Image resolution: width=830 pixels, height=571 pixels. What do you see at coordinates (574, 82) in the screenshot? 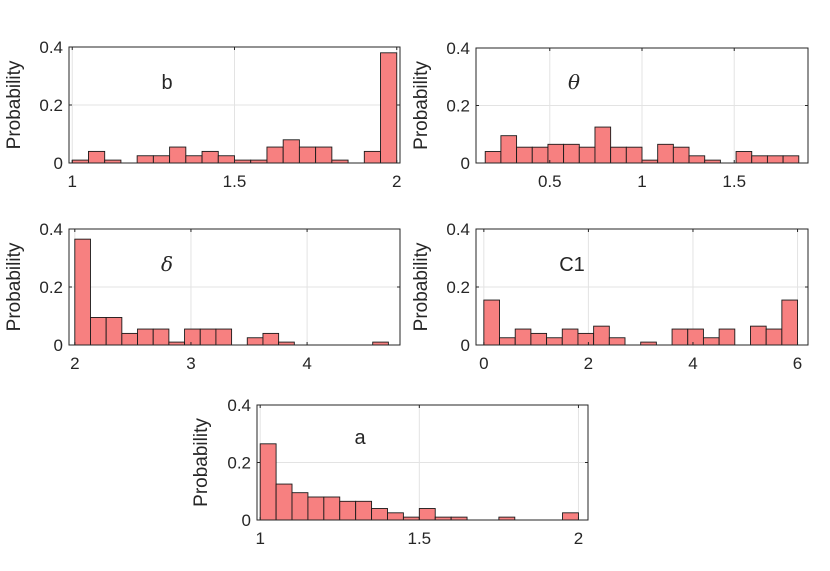
I see `panel-title: θ` at bounding box center [574, 82].